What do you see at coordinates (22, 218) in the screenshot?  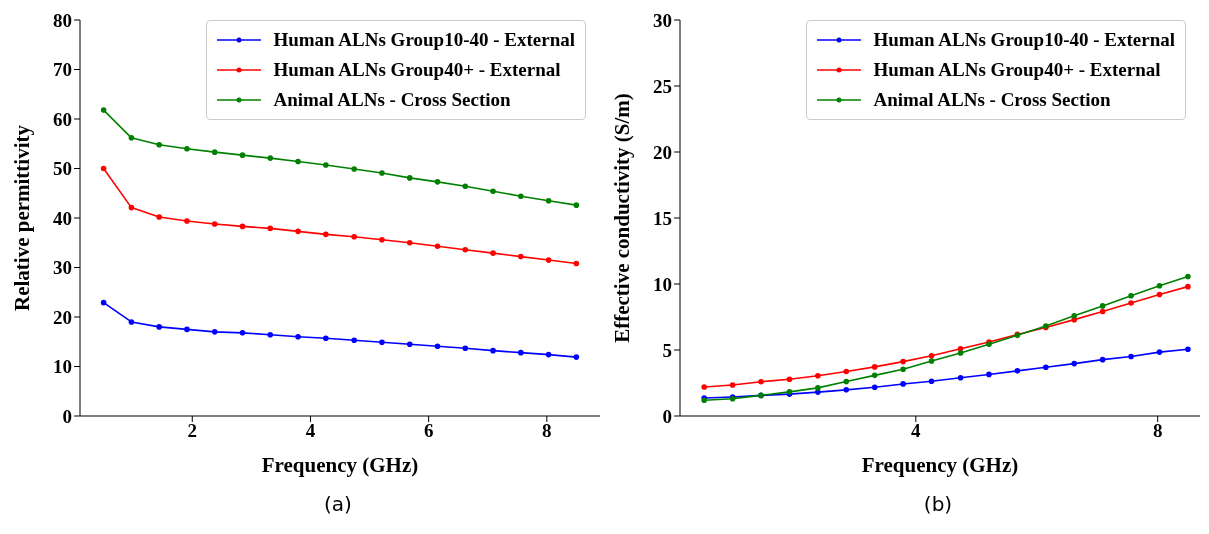 I see `y-axis-title: Relative permittivity` at bounding box center [22, 218].